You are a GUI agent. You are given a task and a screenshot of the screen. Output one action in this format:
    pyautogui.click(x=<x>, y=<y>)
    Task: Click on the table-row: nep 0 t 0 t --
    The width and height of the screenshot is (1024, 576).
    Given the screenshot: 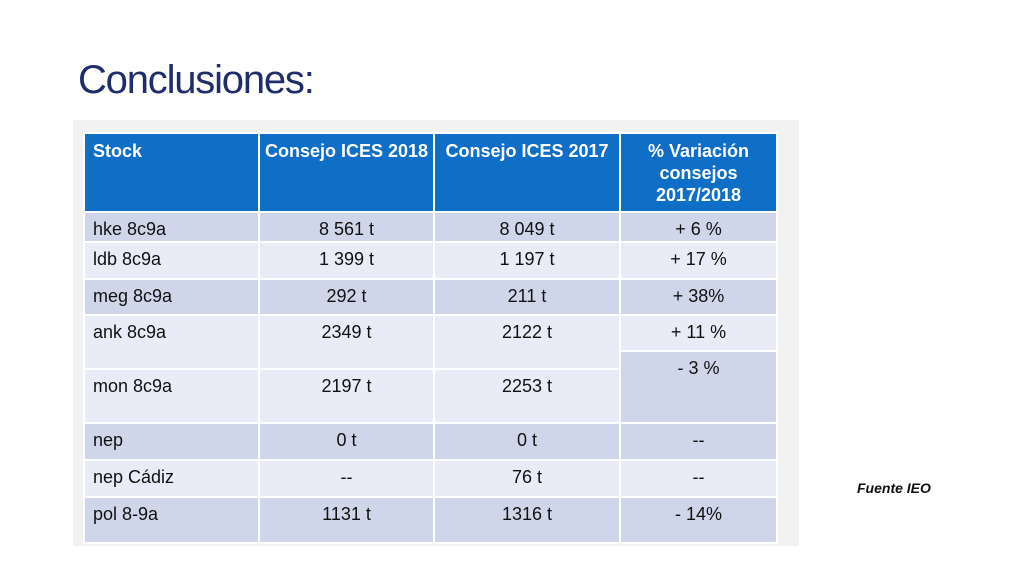 What is the action you would take?
    pyautogui.click(x=430, y=441)
    